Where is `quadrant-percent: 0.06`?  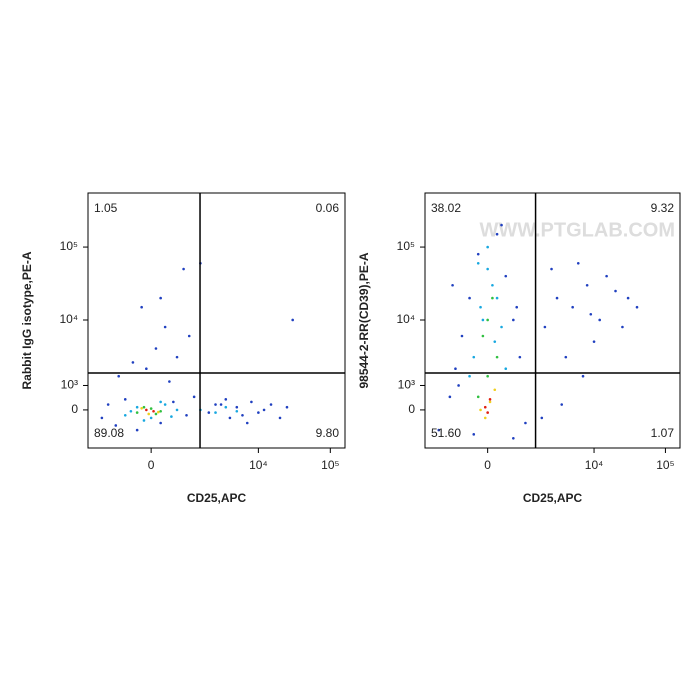 quadrant-percent: 0.06 is located at coordinates (328, 208).